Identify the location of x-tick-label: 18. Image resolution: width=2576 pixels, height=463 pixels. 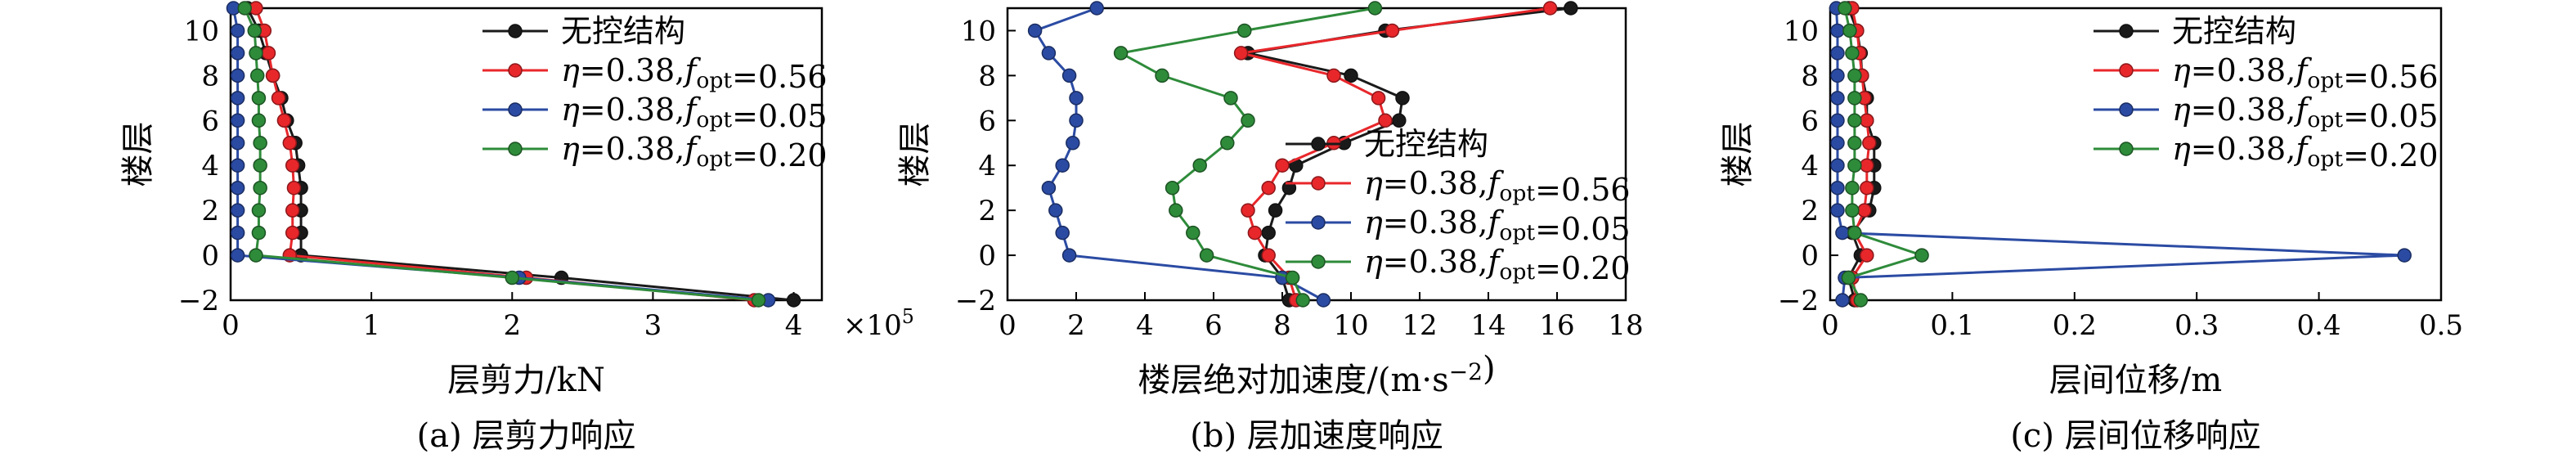
(1625, 326).